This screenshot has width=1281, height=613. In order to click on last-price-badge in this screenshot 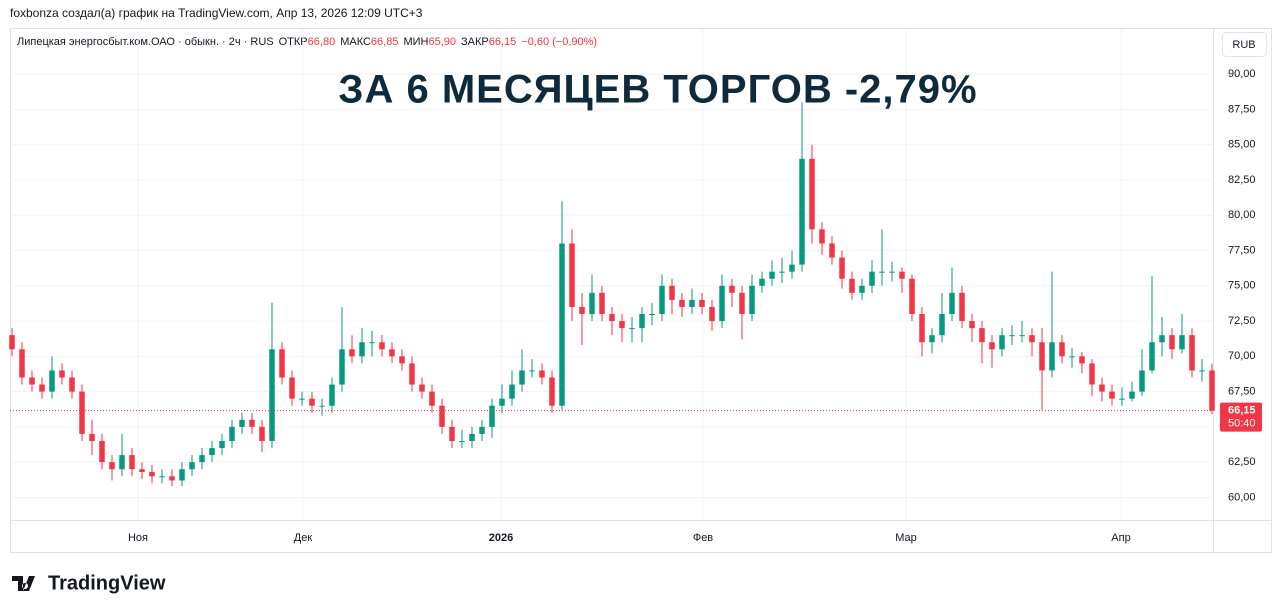, I will do `click(1241, 417)`.